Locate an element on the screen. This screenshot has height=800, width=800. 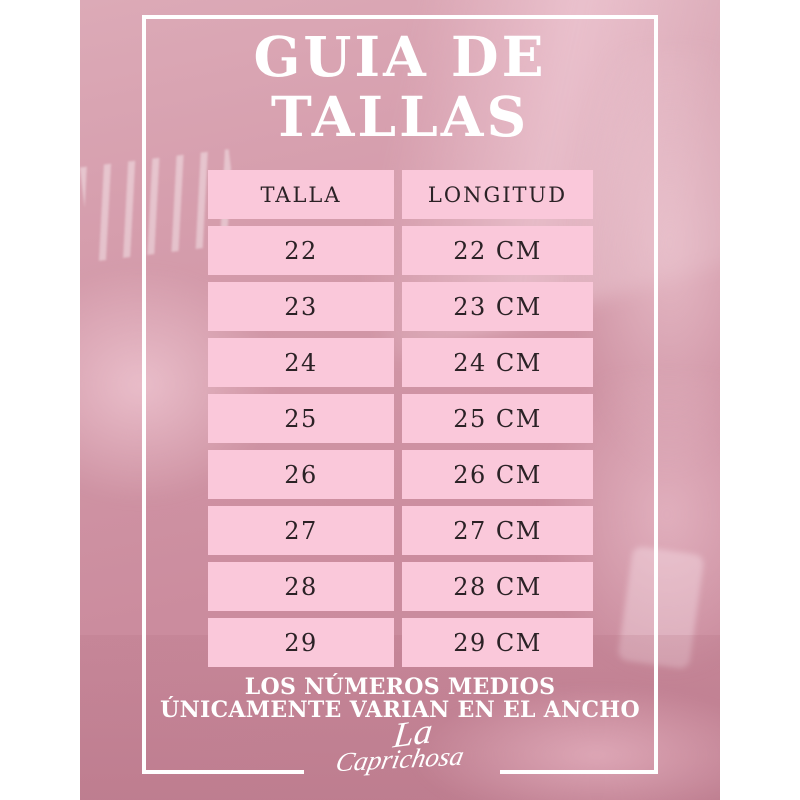
title-line-1: GUIA DE is located at coordinates (400, 56).